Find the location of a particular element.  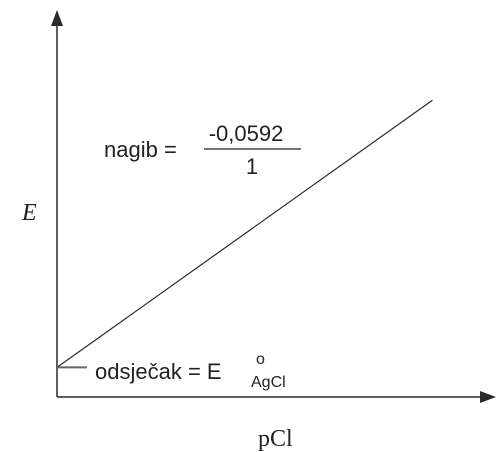

slope-denominator: 1 is located at coordinates (252, 166).